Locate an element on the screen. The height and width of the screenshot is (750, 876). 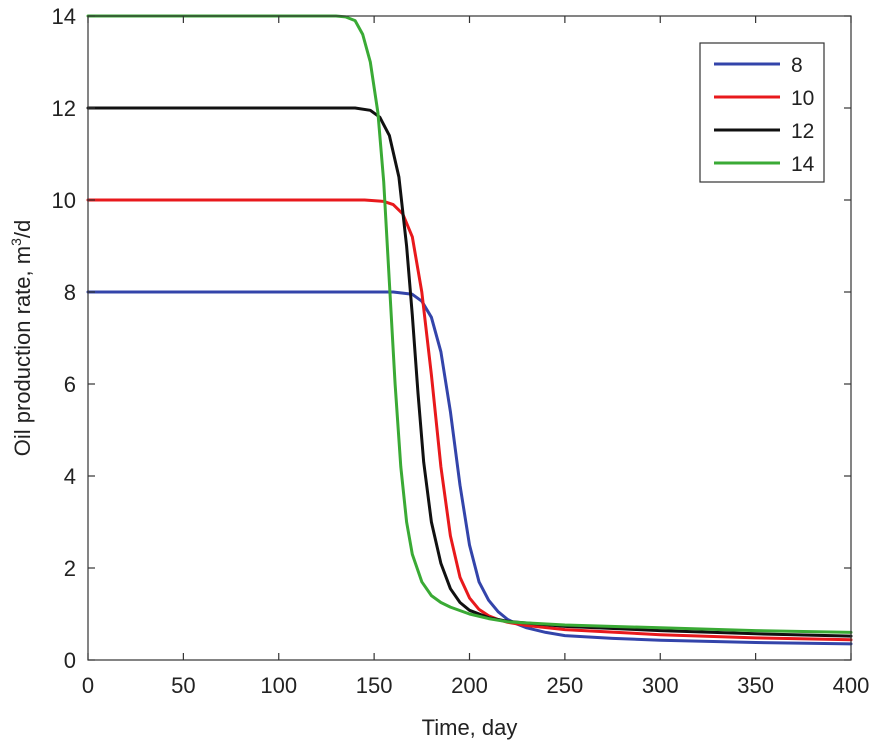
y-axis-label-superscript: 3 is located at coordinates (16, 242).